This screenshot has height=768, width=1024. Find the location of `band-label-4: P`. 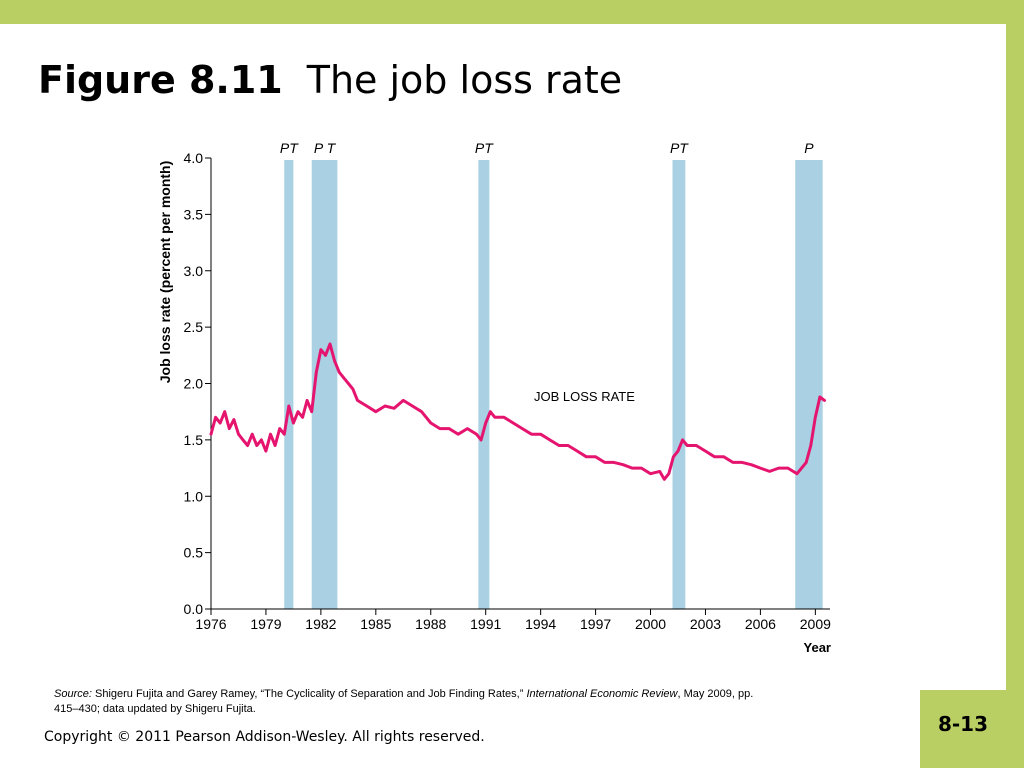

band-label-4: P is located at coordinates (809, 148).